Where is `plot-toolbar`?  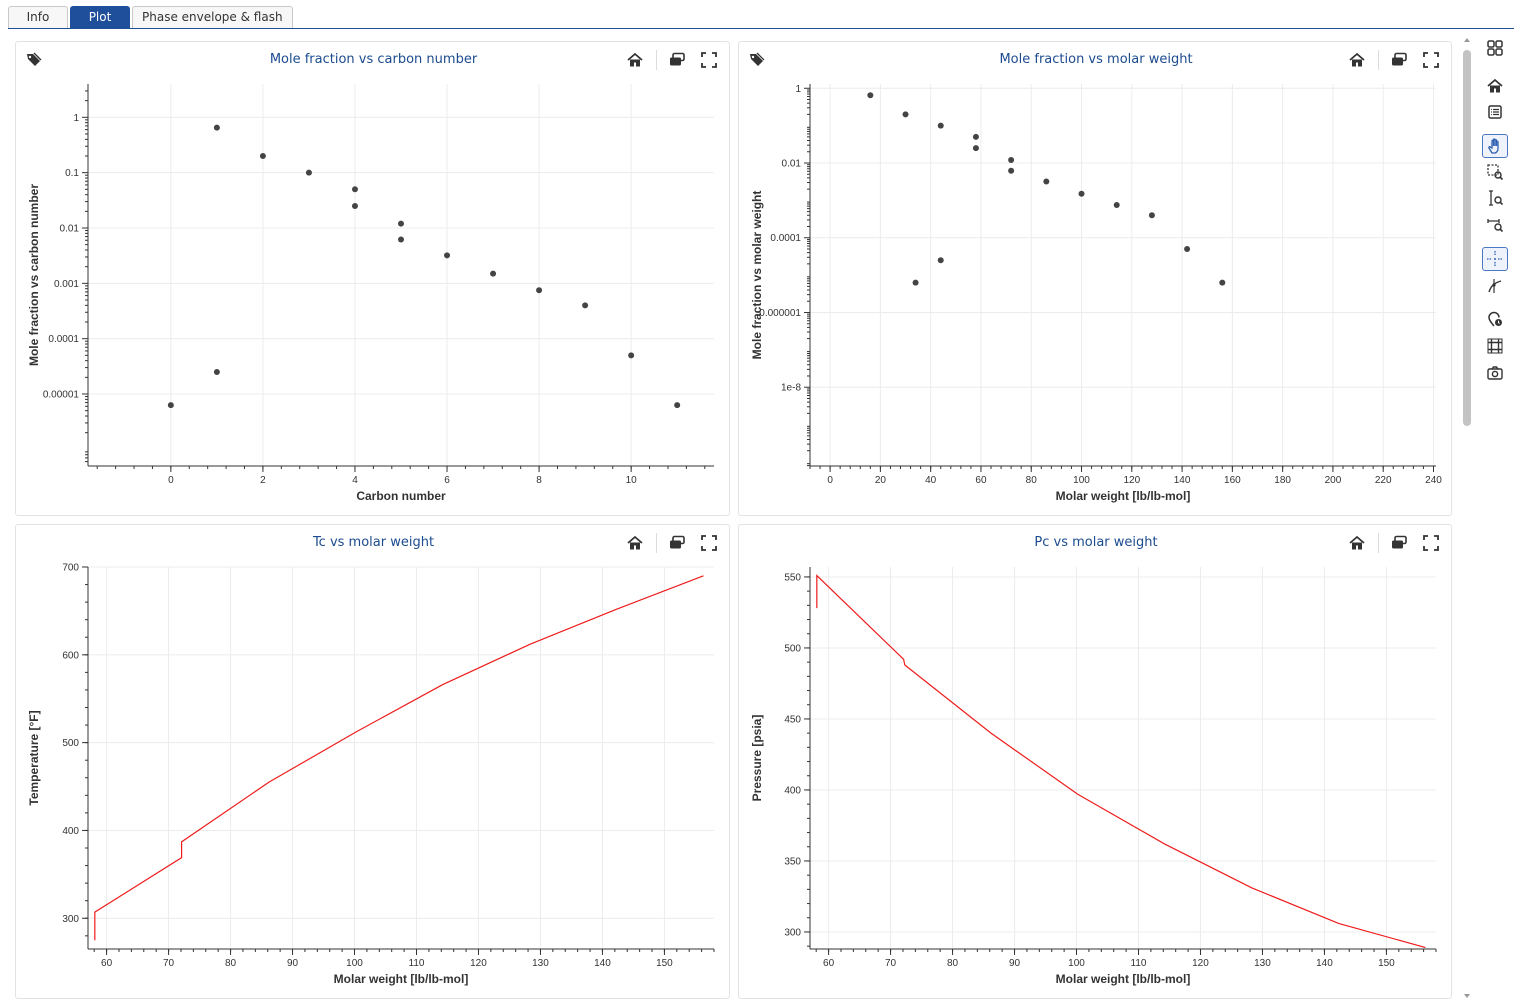 plot-toolbar is located at coordinates (1496, 216).